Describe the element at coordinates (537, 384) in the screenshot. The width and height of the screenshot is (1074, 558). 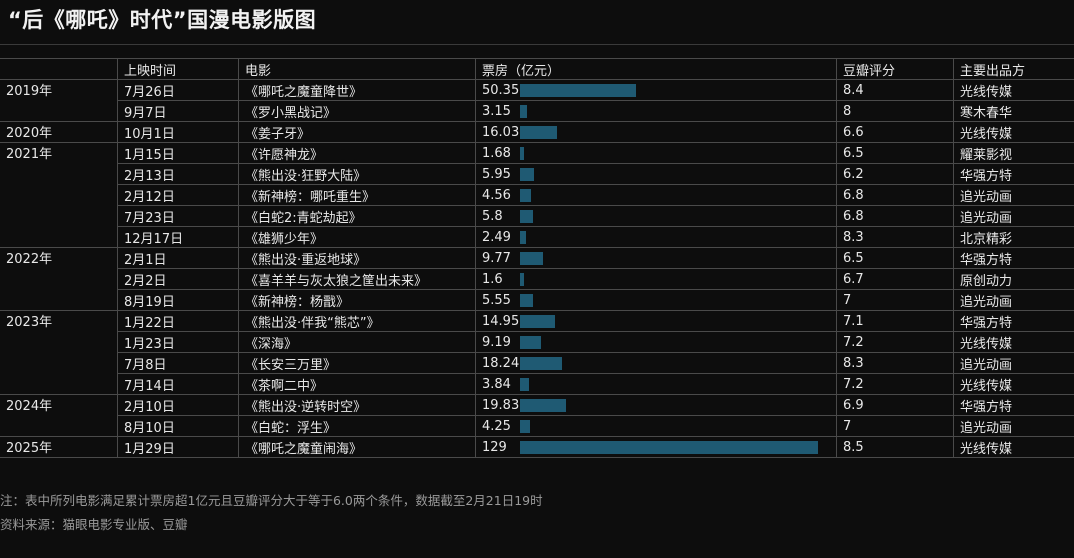
I see `table-row: 7月14日 《茶啊二中》 3.84 7.2 光线传媒` at that location.